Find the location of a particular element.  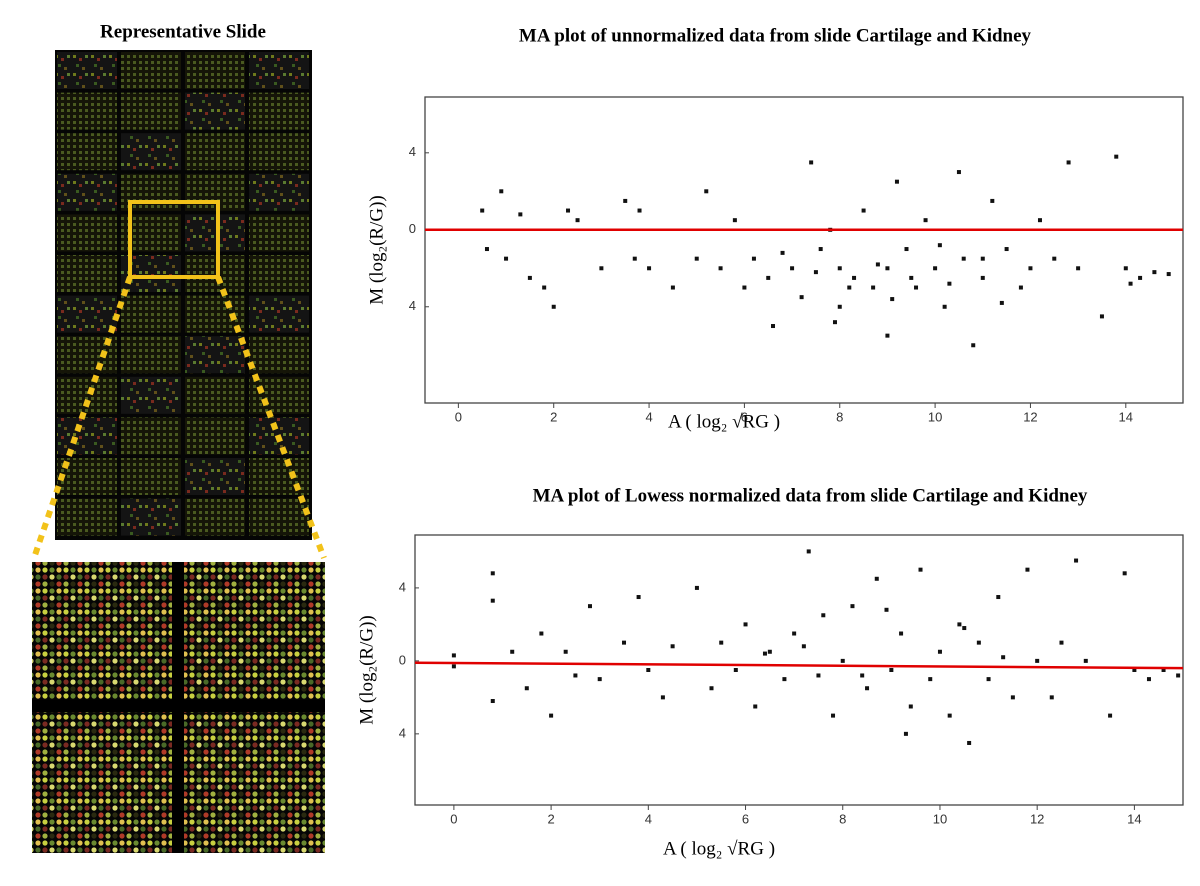

y-axis-label: M (log₂(R/G)) is located at coordinates (366, 670).